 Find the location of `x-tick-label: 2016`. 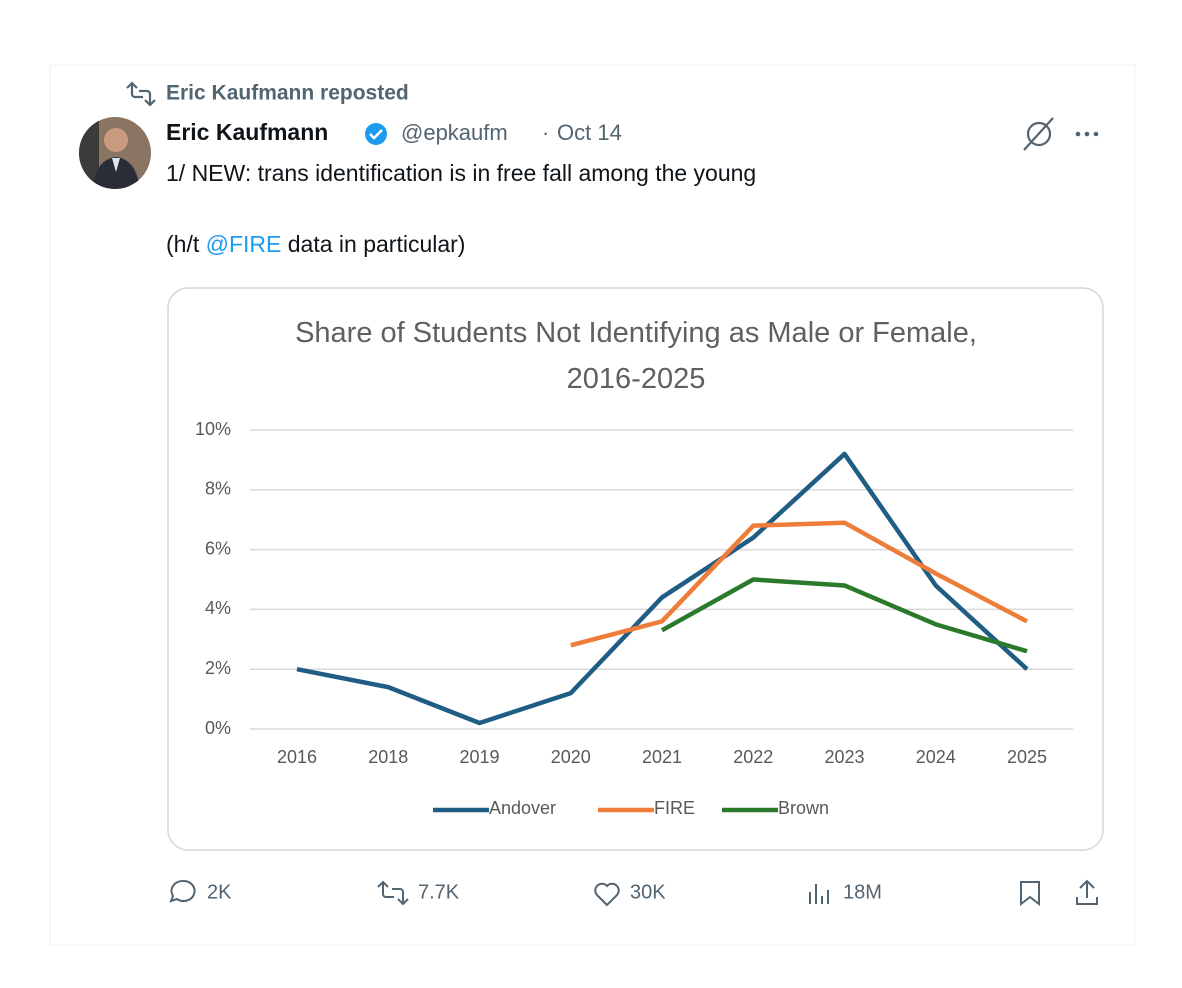

x-tick-label: 2016 is located at coordinates (297, 757).